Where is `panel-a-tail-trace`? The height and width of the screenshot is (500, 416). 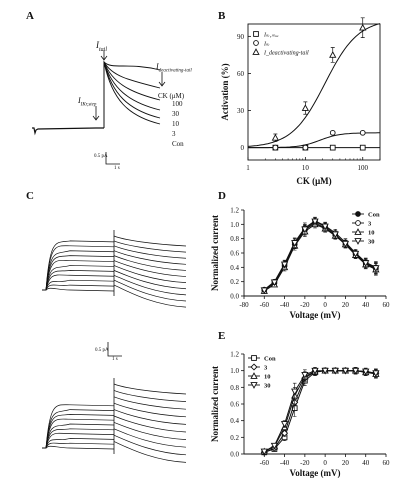 panel-a-tail-trace is located at coordinates (132, 94).